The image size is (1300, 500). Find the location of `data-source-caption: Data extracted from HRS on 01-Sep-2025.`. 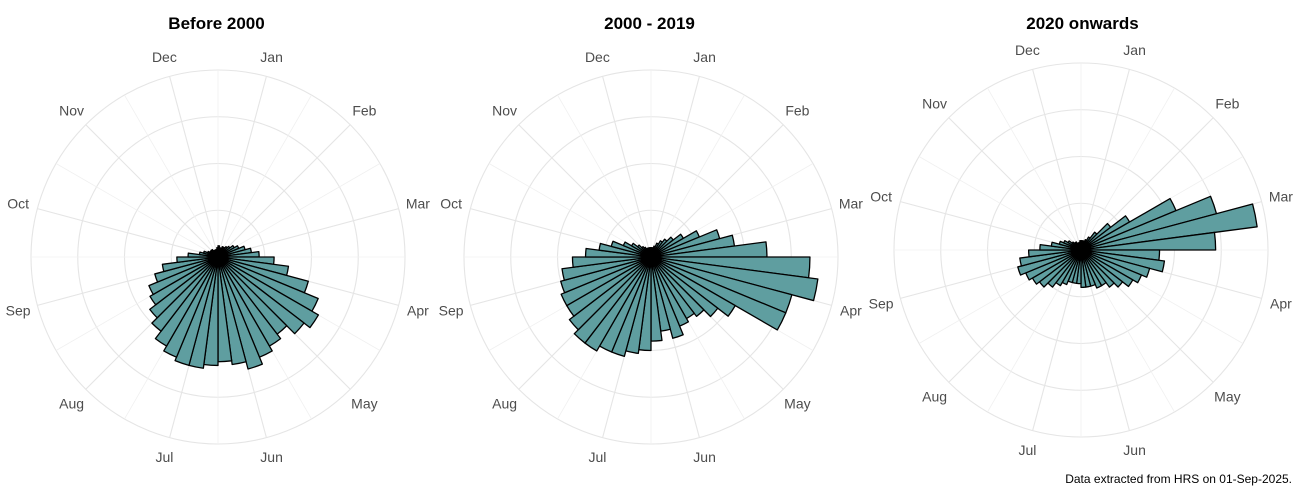

data-source-caption: Data extracted from HRS on 01-Sep-2025. is located at coordinates (1178, 479).